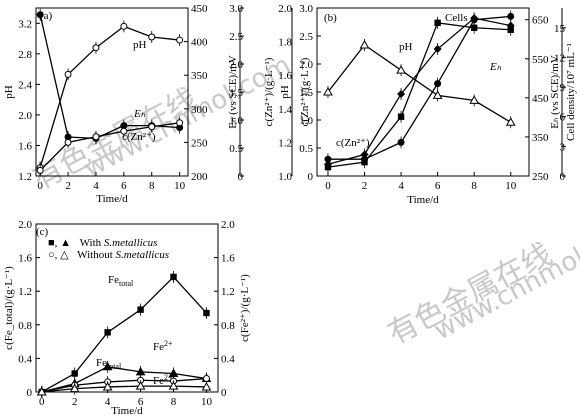 The height and width of the screenshot is (417, 580). Describe the element at coordinates (285, 110) in the screenshot. I see `y-tick-label: 1.4` at that location.